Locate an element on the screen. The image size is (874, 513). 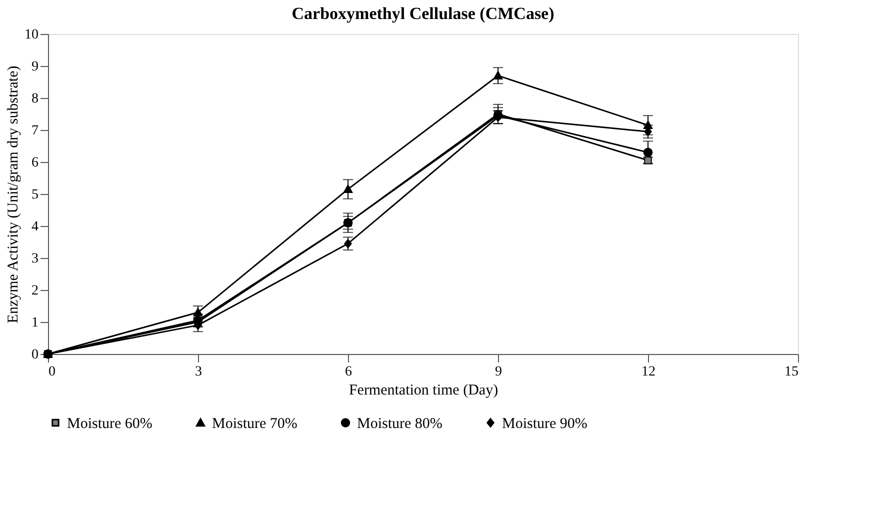
y-tick-label: 0 is located at coordinates (35, 355).